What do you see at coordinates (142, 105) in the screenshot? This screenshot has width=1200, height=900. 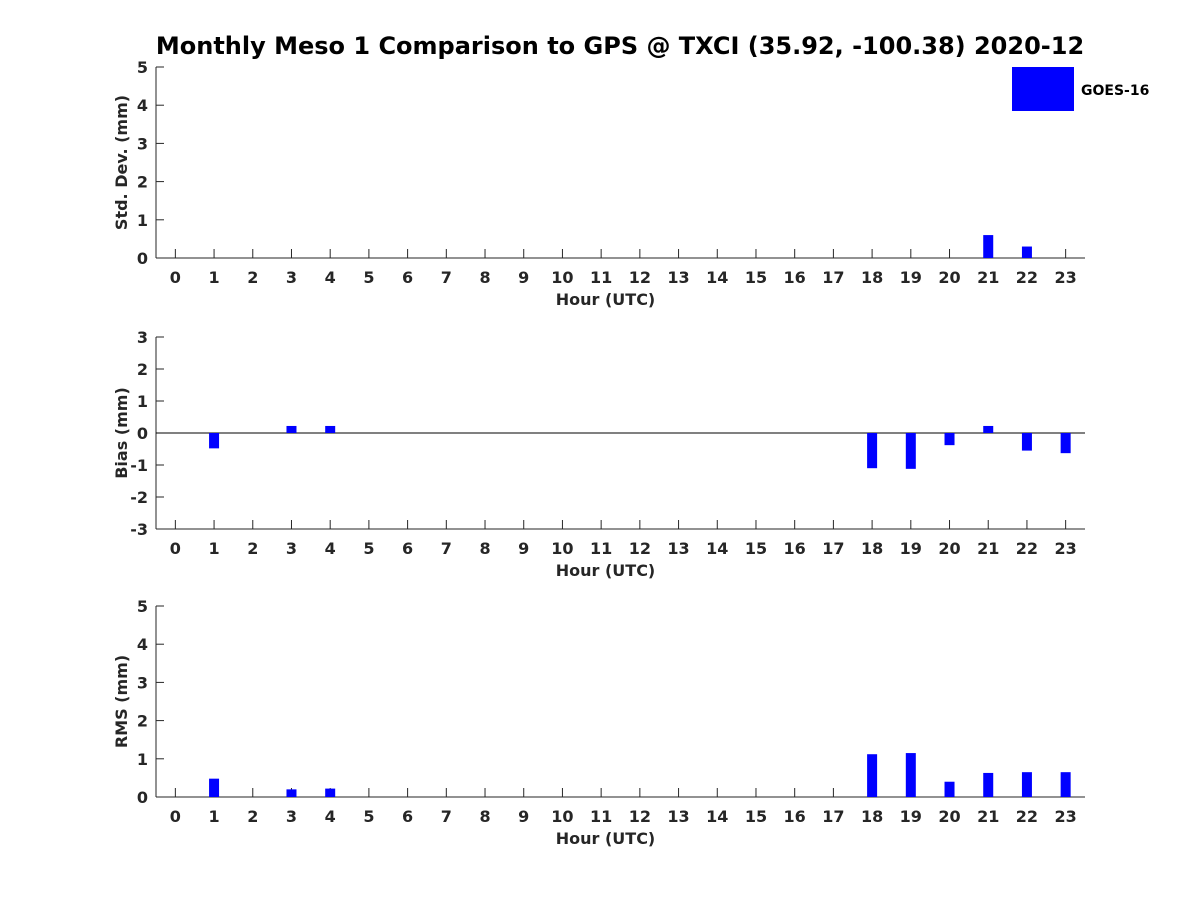 I see `y-tick-label: 4` at bounding box center [142, 105].